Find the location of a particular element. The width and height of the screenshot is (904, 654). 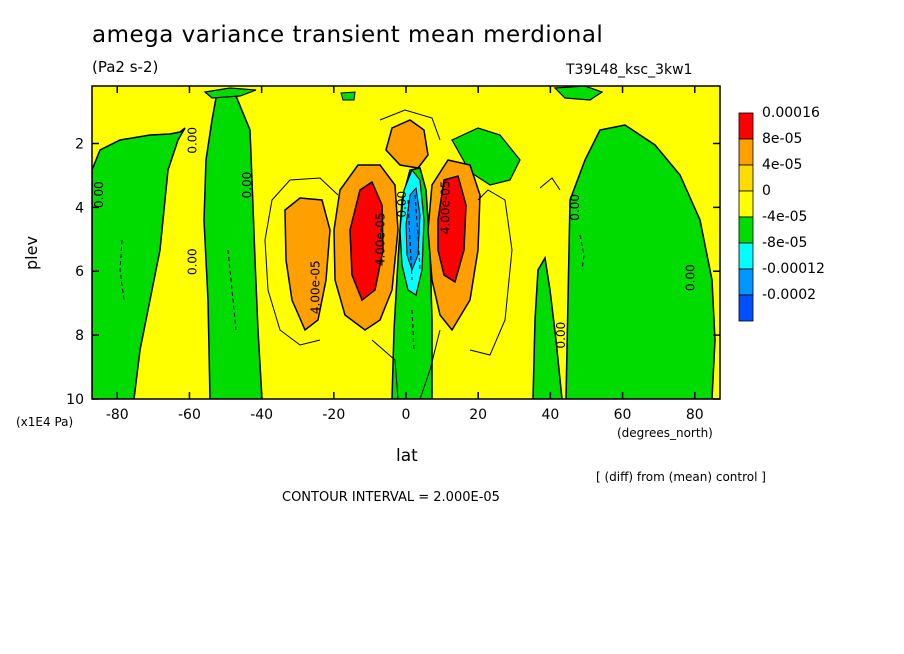

neg-region-top-south is located at coordinates (230, 93).